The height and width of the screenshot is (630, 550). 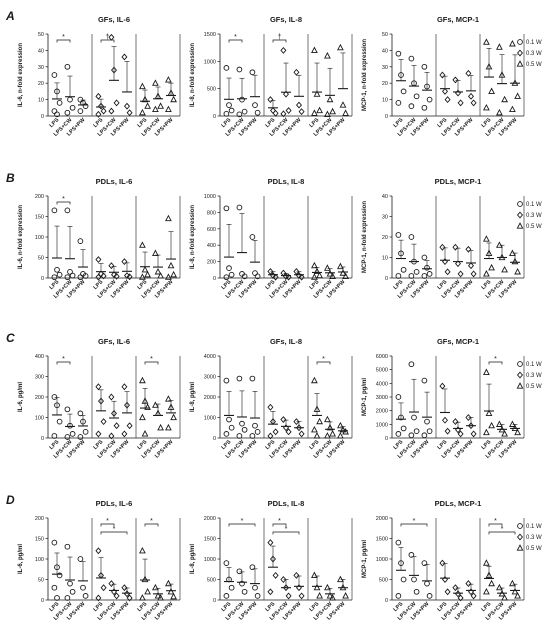 I want to click on y-tick-label: 3000, so click(x=382, y=398).